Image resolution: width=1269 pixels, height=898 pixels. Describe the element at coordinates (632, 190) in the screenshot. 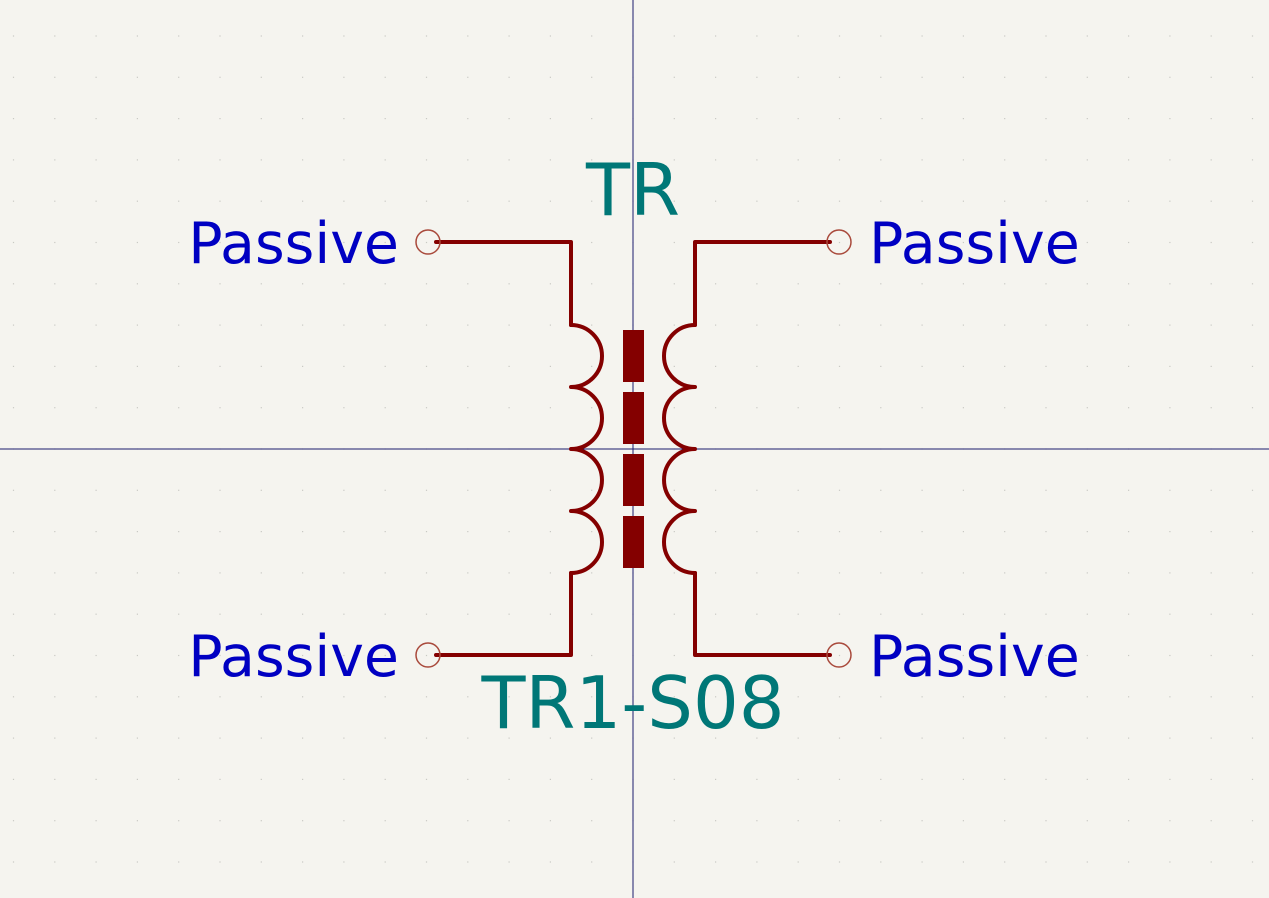

I see `reference-field: TR` at that location.